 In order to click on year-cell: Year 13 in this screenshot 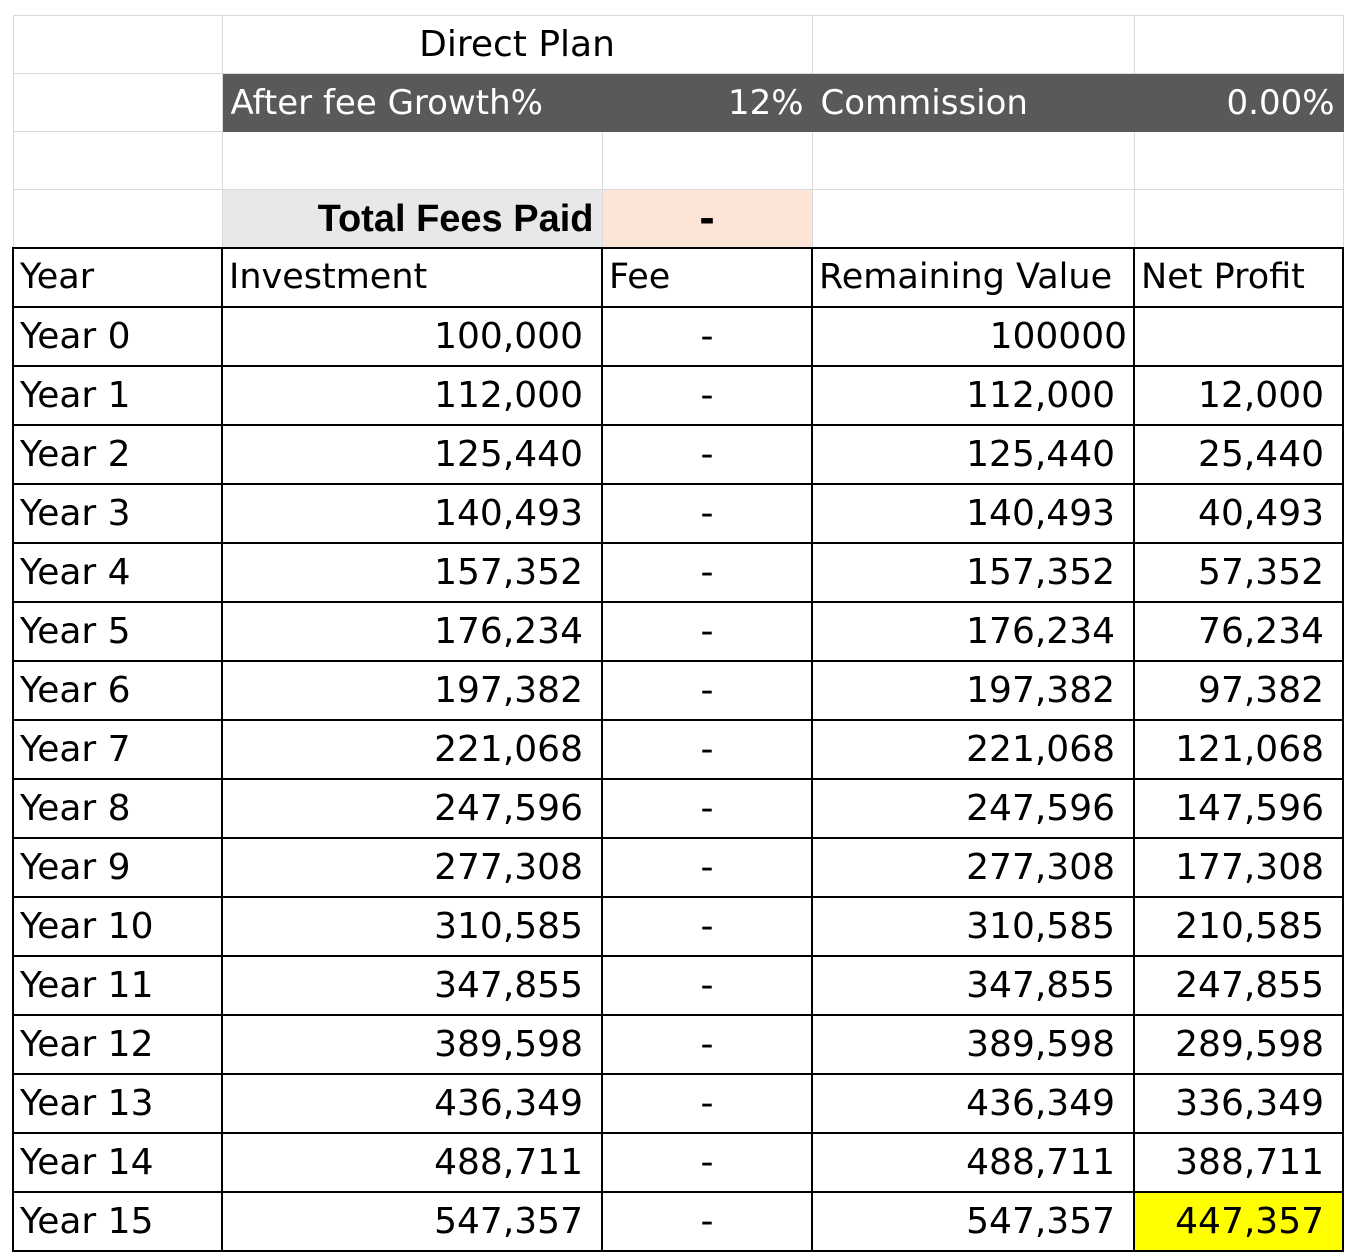, I will do `click(117, 1103)`.